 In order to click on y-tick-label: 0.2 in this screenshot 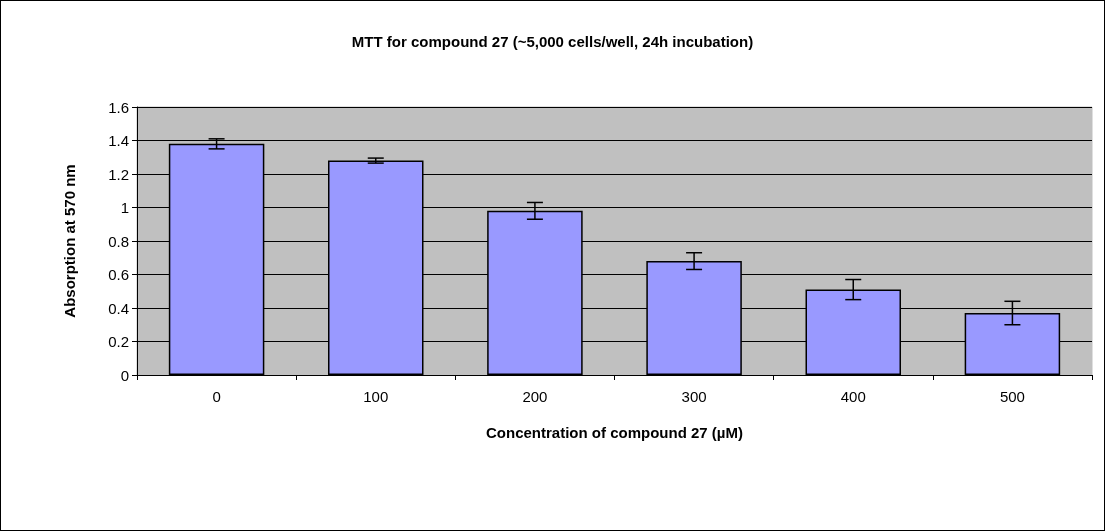, I will do `click(118, 341)`.